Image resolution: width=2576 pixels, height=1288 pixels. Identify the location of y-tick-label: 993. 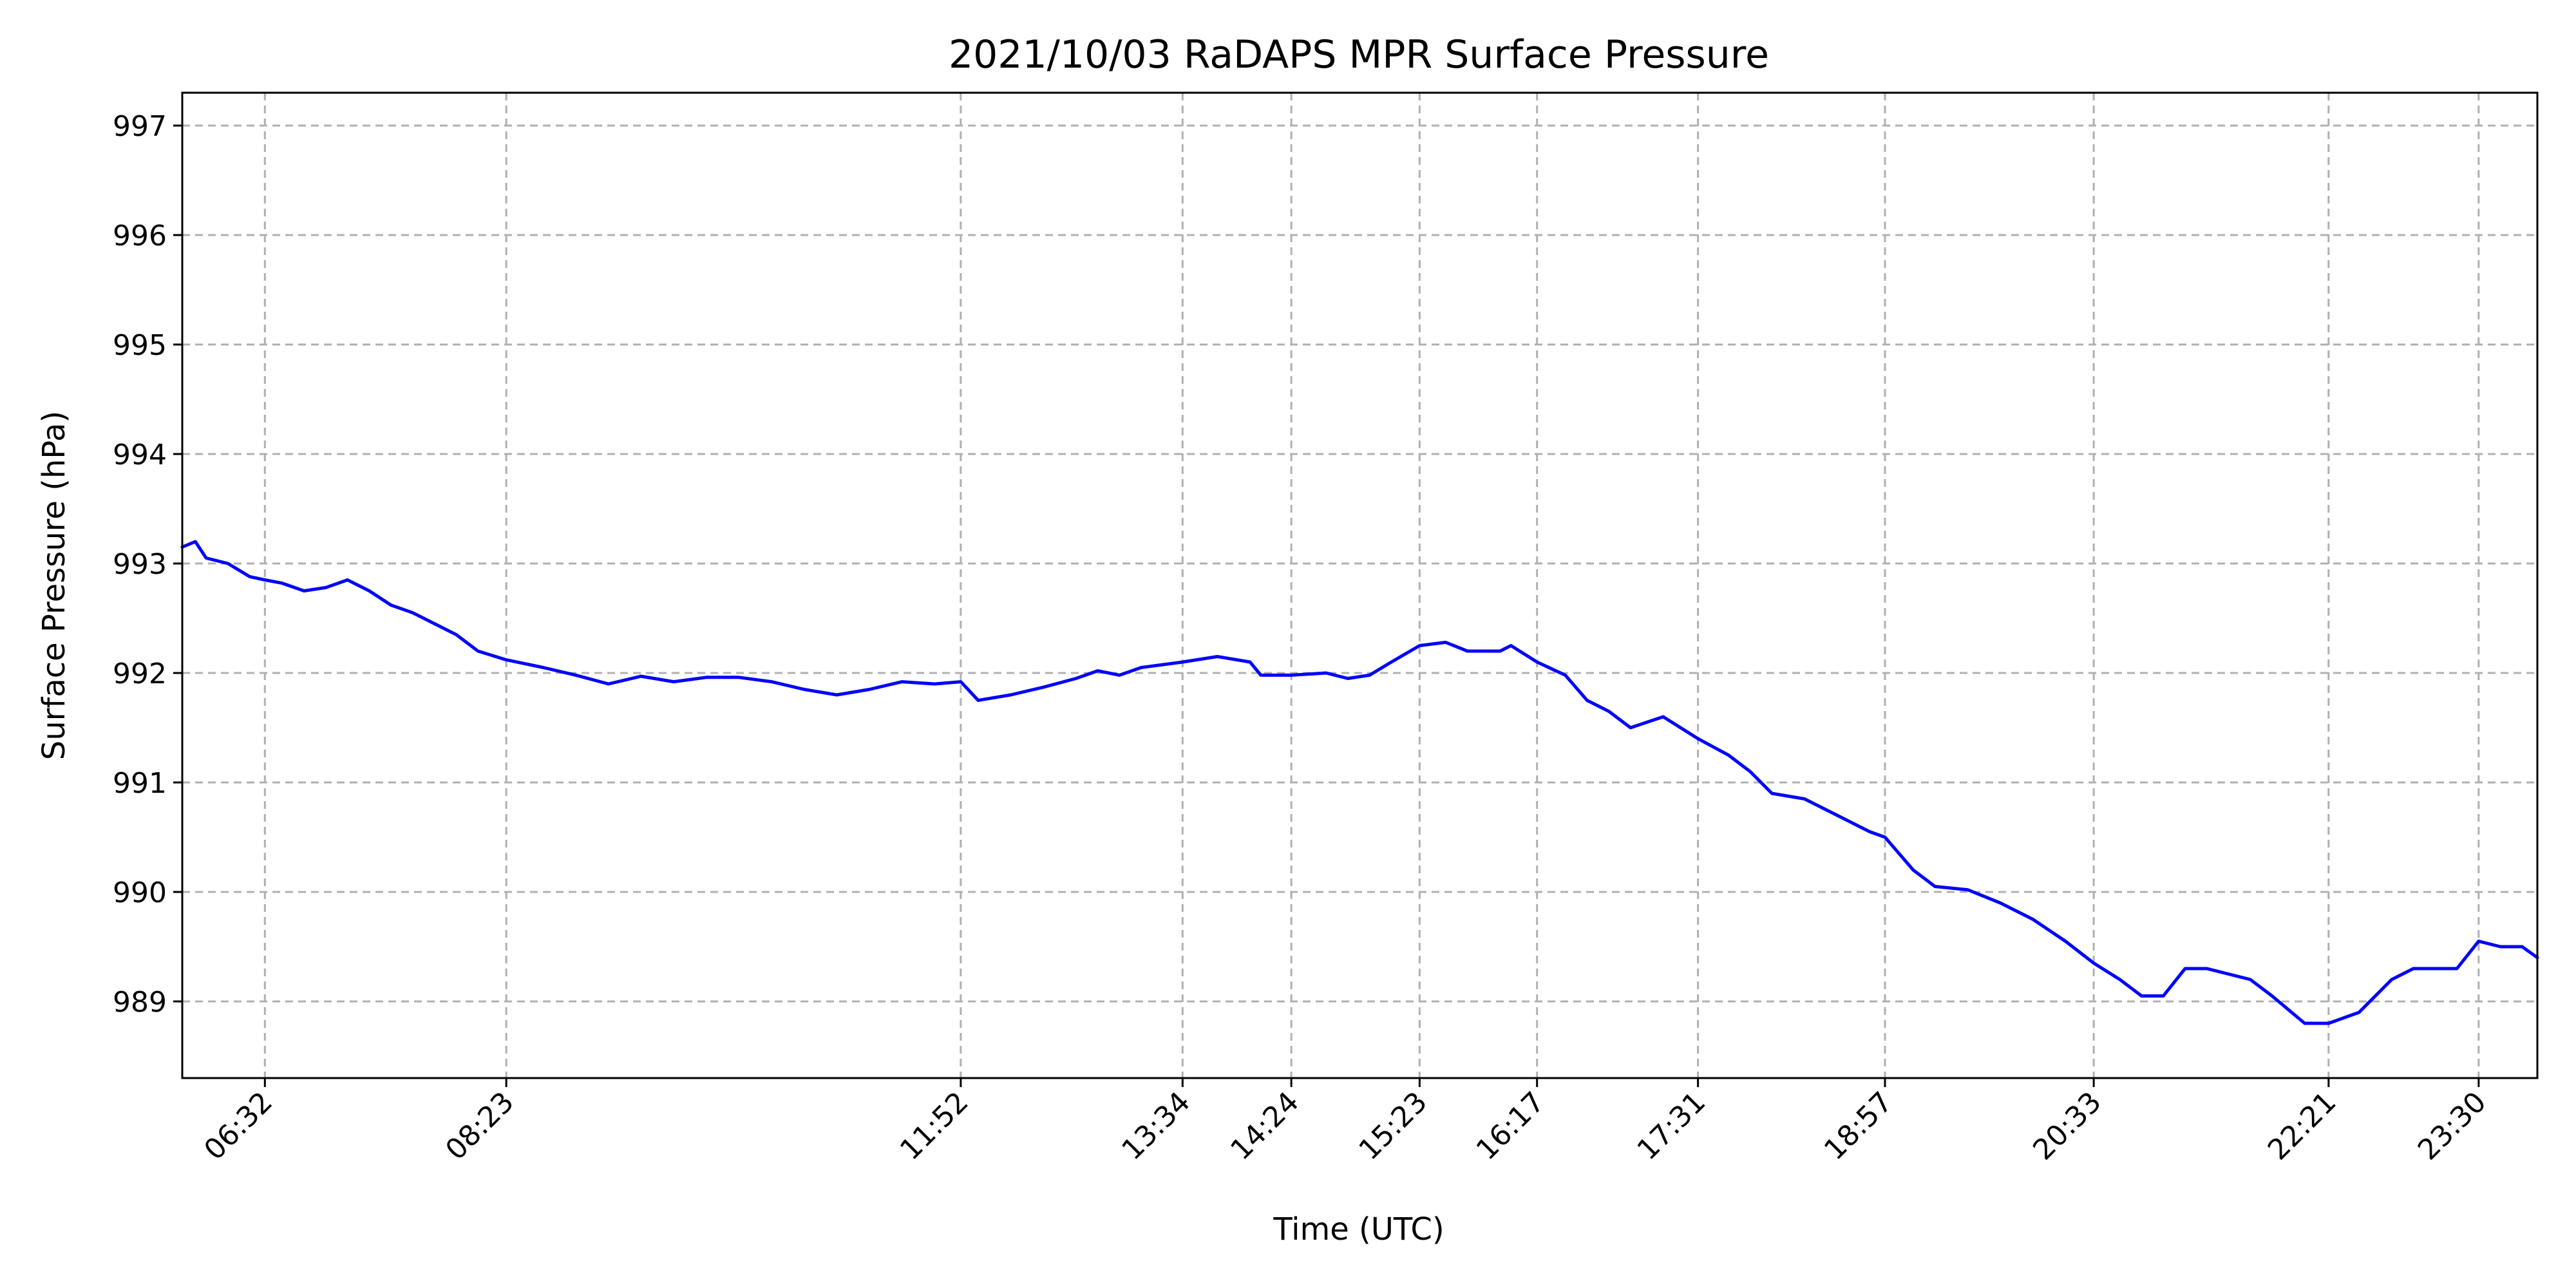
(140, 564).